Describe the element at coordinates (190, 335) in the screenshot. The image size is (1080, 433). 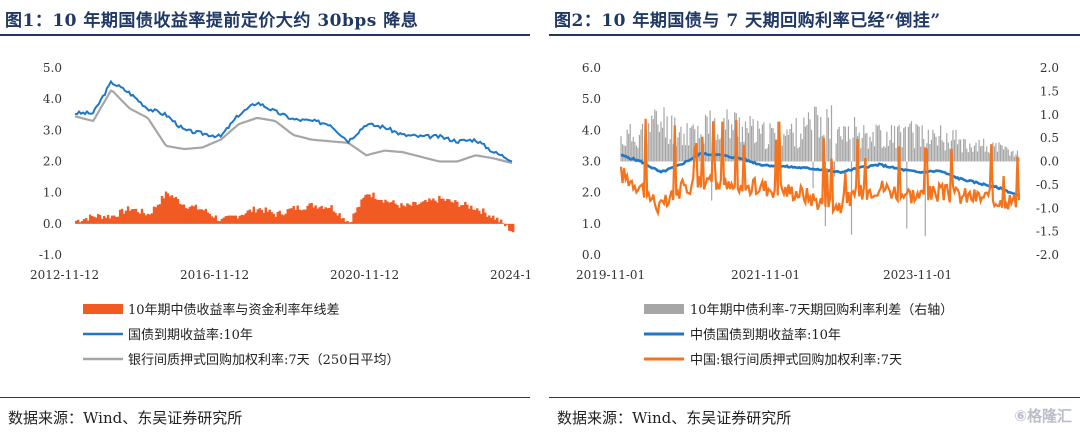
I see `legend-label: 国债到期收益率:10年` at that location.